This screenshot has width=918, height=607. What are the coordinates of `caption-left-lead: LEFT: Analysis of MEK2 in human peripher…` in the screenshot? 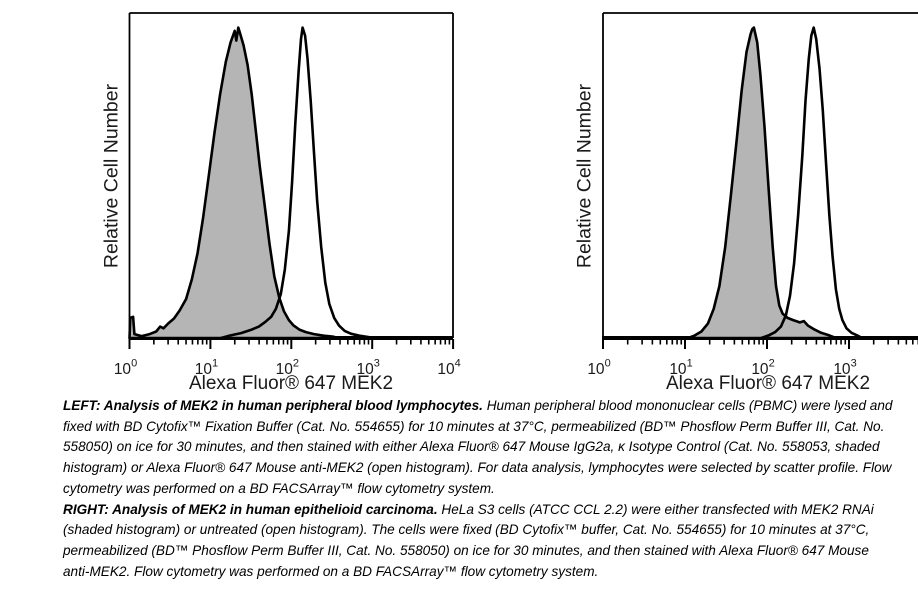 It's located at (273, 405).